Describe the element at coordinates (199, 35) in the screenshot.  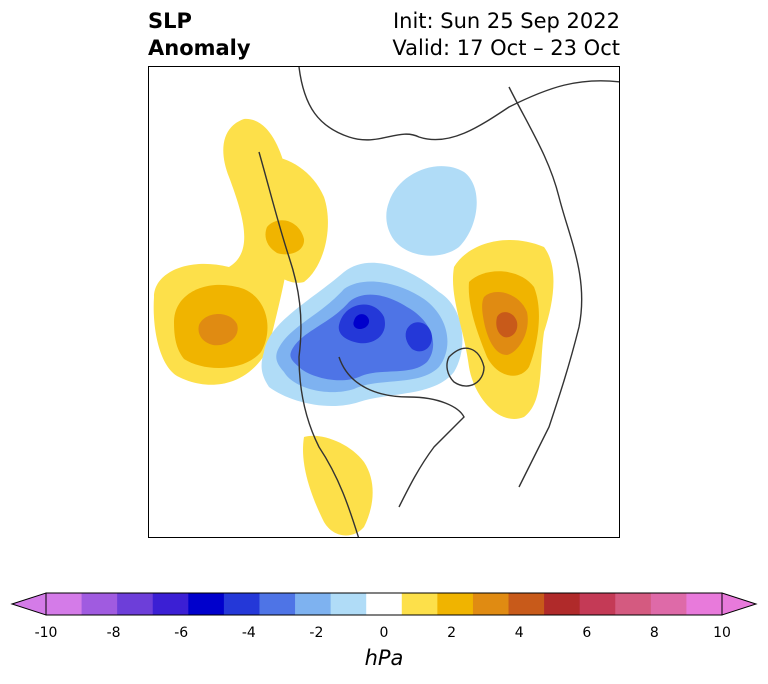
I see `title-left: SLP Anomaly` at that location.